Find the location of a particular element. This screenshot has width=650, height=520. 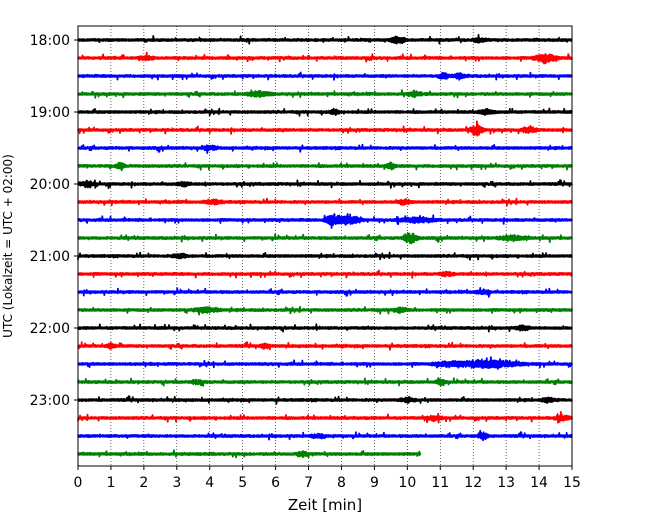

x-tick-label: 1 is located at coordinates (110, 483).